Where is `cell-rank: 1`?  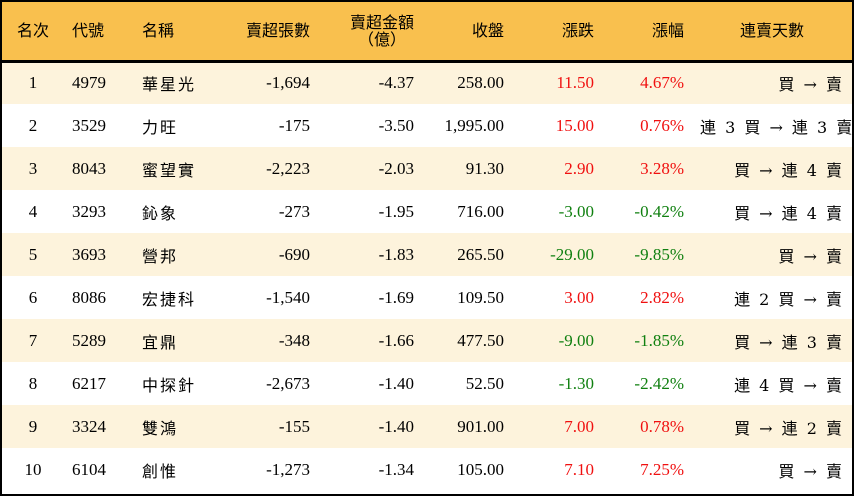
cell-rank: 1 is located at coordinates (33, 83).